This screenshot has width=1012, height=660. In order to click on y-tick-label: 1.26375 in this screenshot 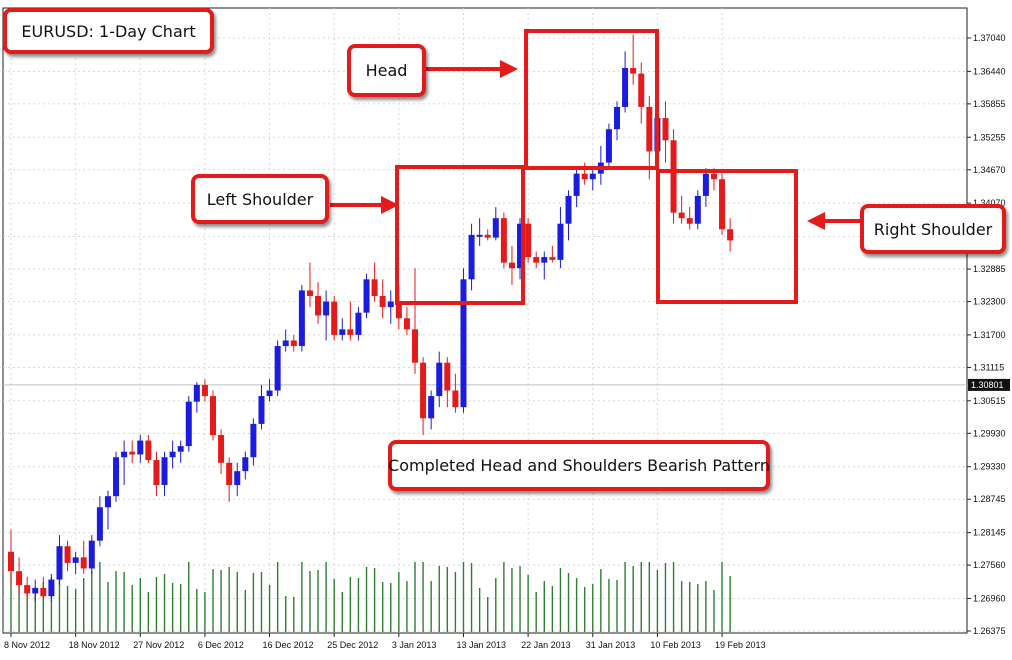, I will do `click(989, 631)`.